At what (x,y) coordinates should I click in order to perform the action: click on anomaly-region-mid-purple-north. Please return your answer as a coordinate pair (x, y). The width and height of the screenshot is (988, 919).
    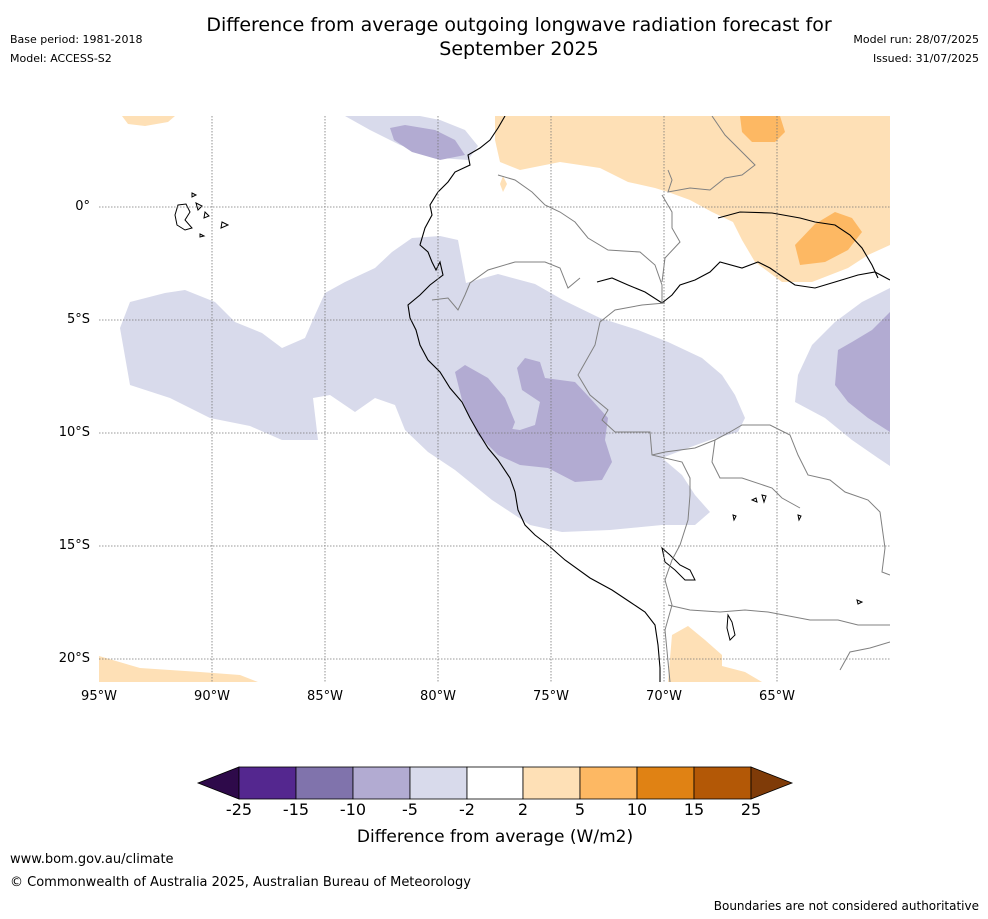
    Looking at the image, I should click on (427, 142).